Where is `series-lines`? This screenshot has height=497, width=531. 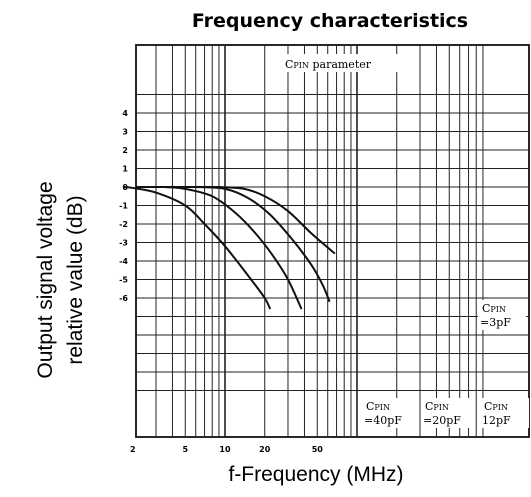 series-lines is located at coordinates (229, 248).